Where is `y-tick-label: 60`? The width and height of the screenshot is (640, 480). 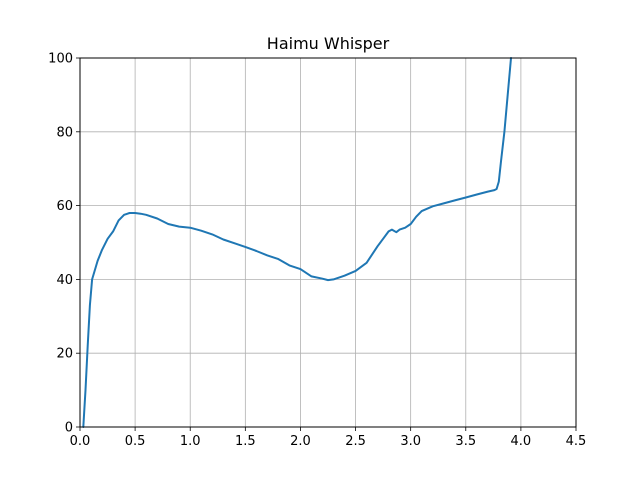
y-tick-label: 60 is located at coordinates (64, 206).